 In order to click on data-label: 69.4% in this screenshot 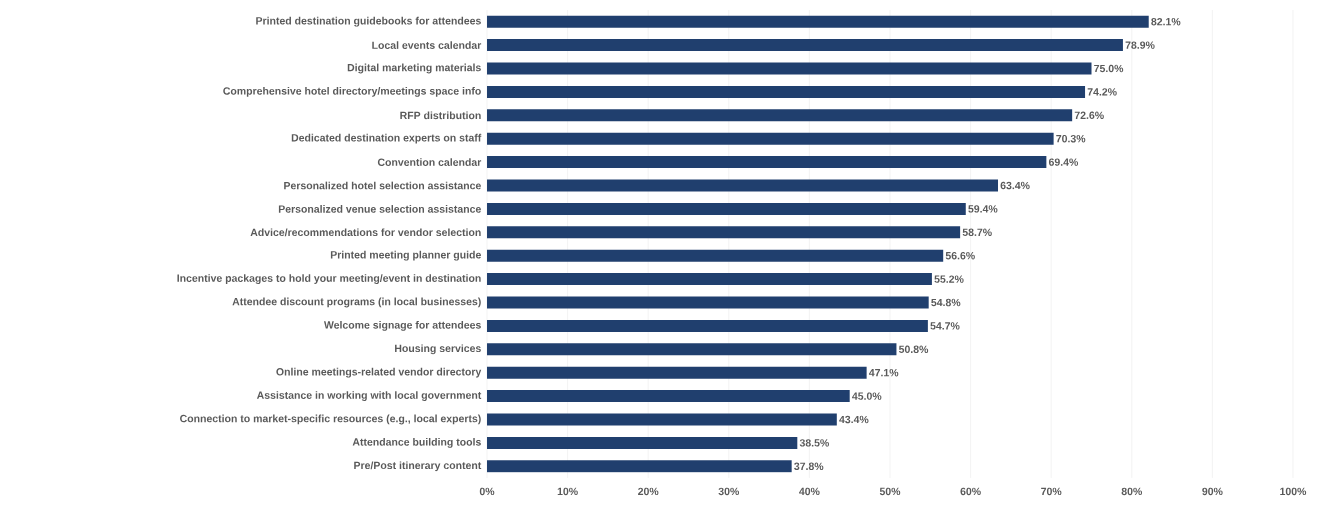, I will do `click(1063, 162)`.